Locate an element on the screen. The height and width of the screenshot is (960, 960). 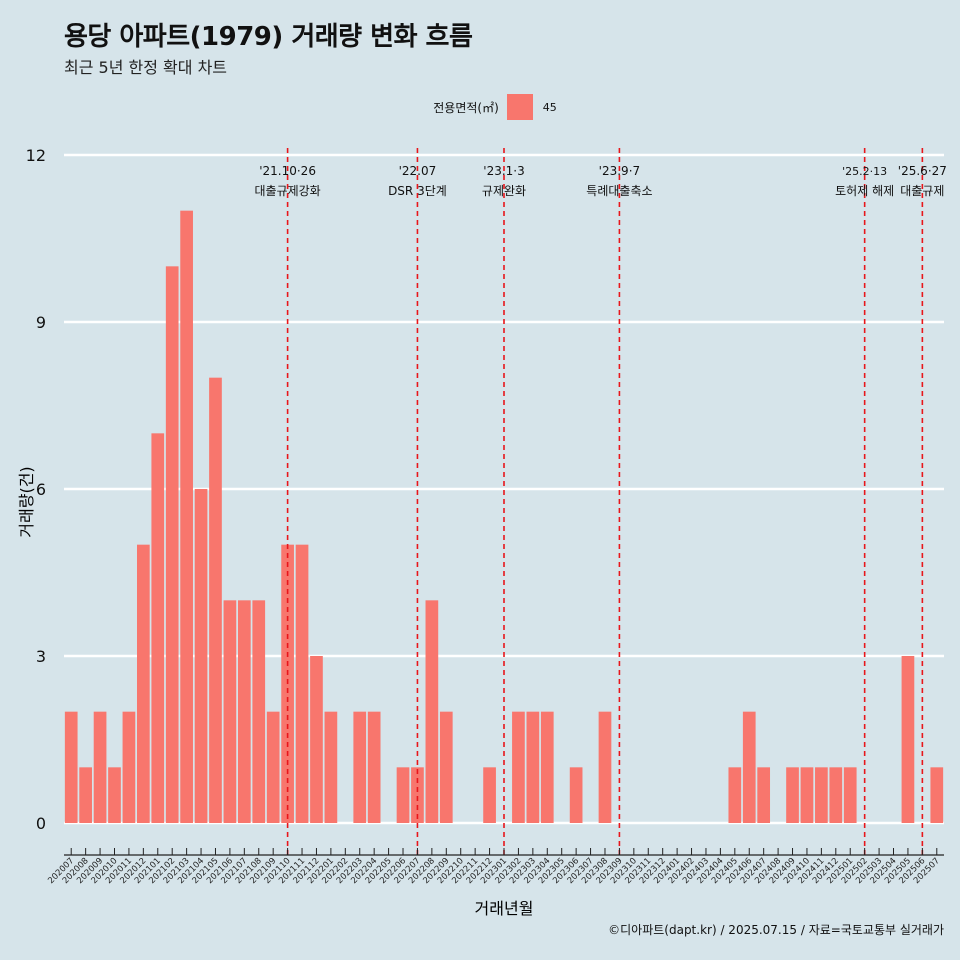
event-date-label: '21.10·26 is located at coordinates (287, 171).